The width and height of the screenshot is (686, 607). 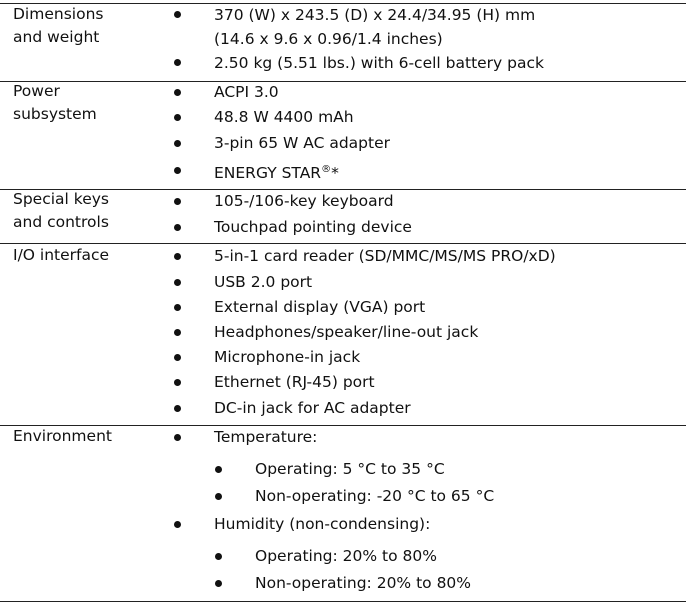 What do you see at coordinates (322, 524) in the screenshot?
I see `spec-item: Humidity (non-condensing):` at bounding box center [322, 524].